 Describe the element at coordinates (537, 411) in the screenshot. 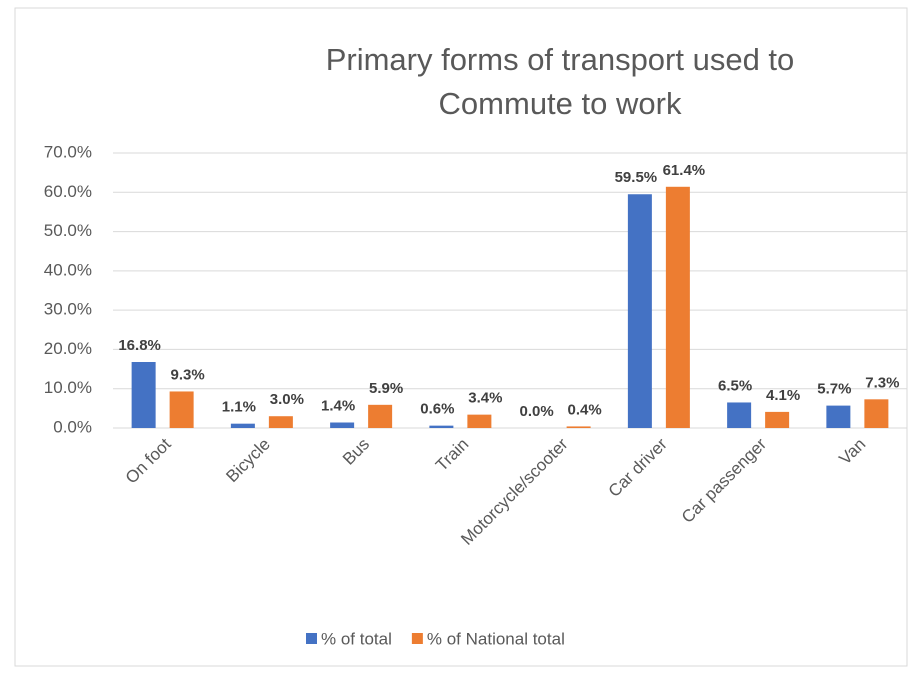

I see `value-label: 0.0%` at that location.